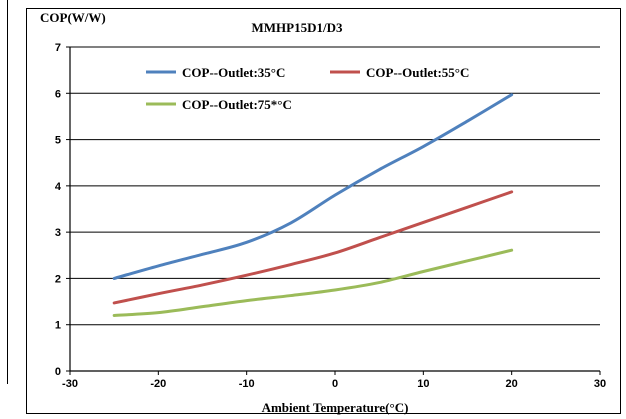 The image size is (626, 419). Describe the element at coordinates (58, 94) in the screenshot. I see `y-tick-label: 6` at that location.